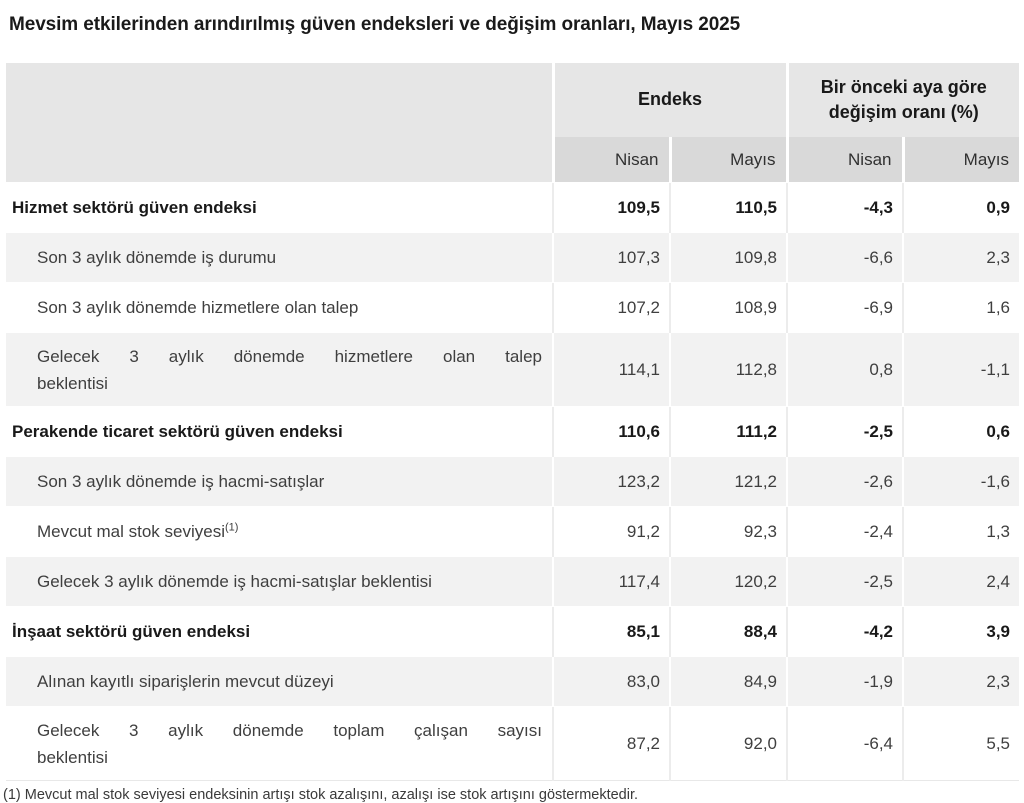 This screenshot has width=1024, height=803. I want to click on value-cell: 2,4, so click(960, 581).